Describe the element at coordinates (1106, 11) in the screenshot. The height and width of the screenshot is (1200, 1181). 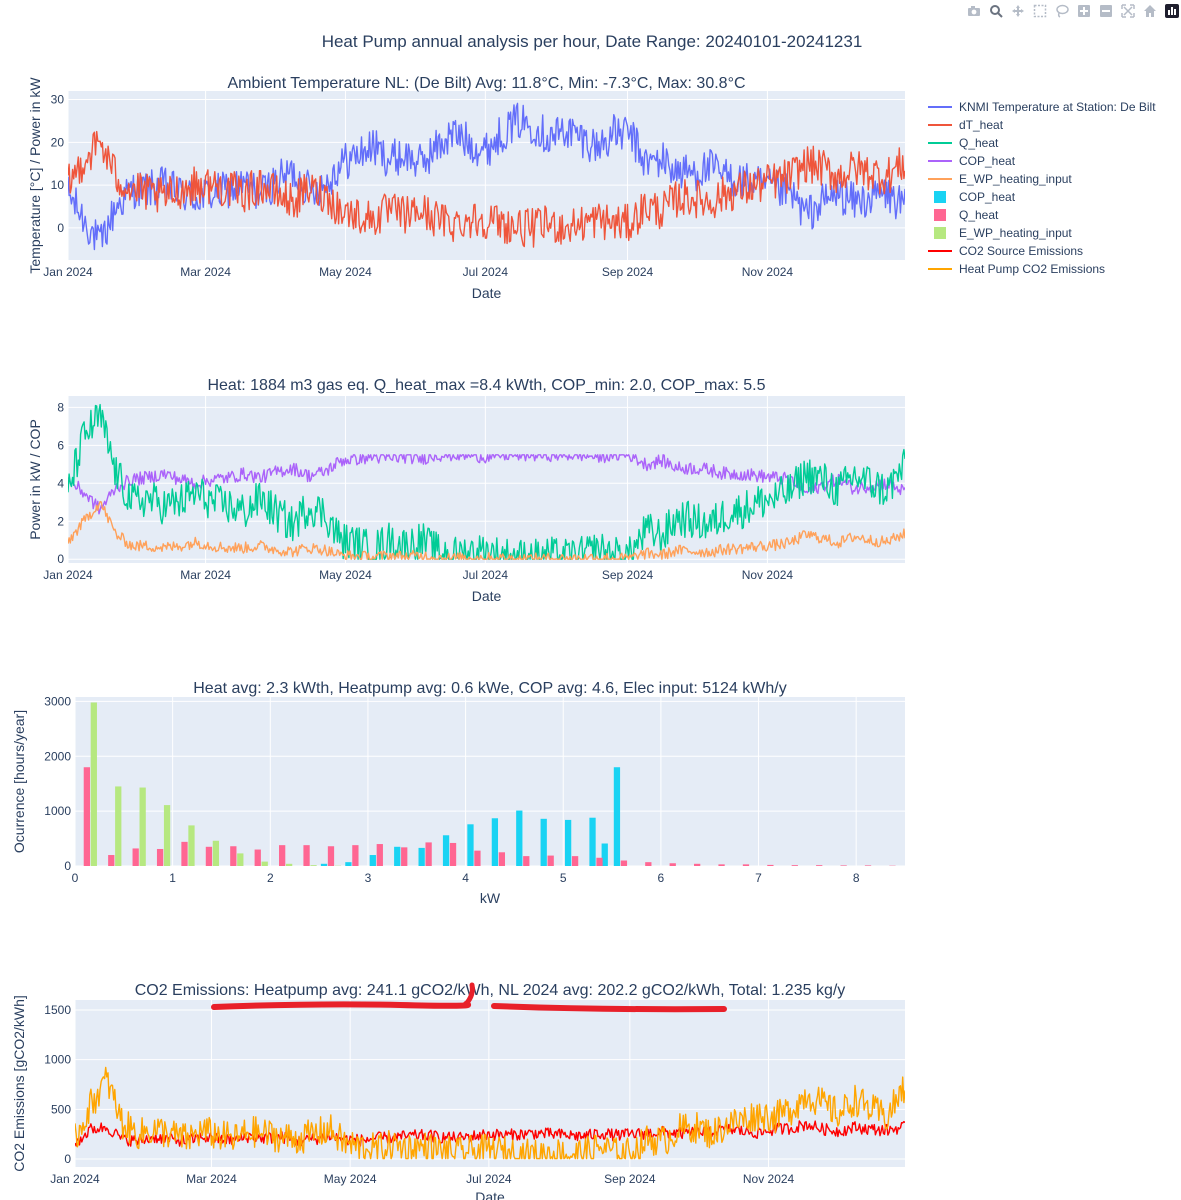
I see `zoom-out-icon` at that location.